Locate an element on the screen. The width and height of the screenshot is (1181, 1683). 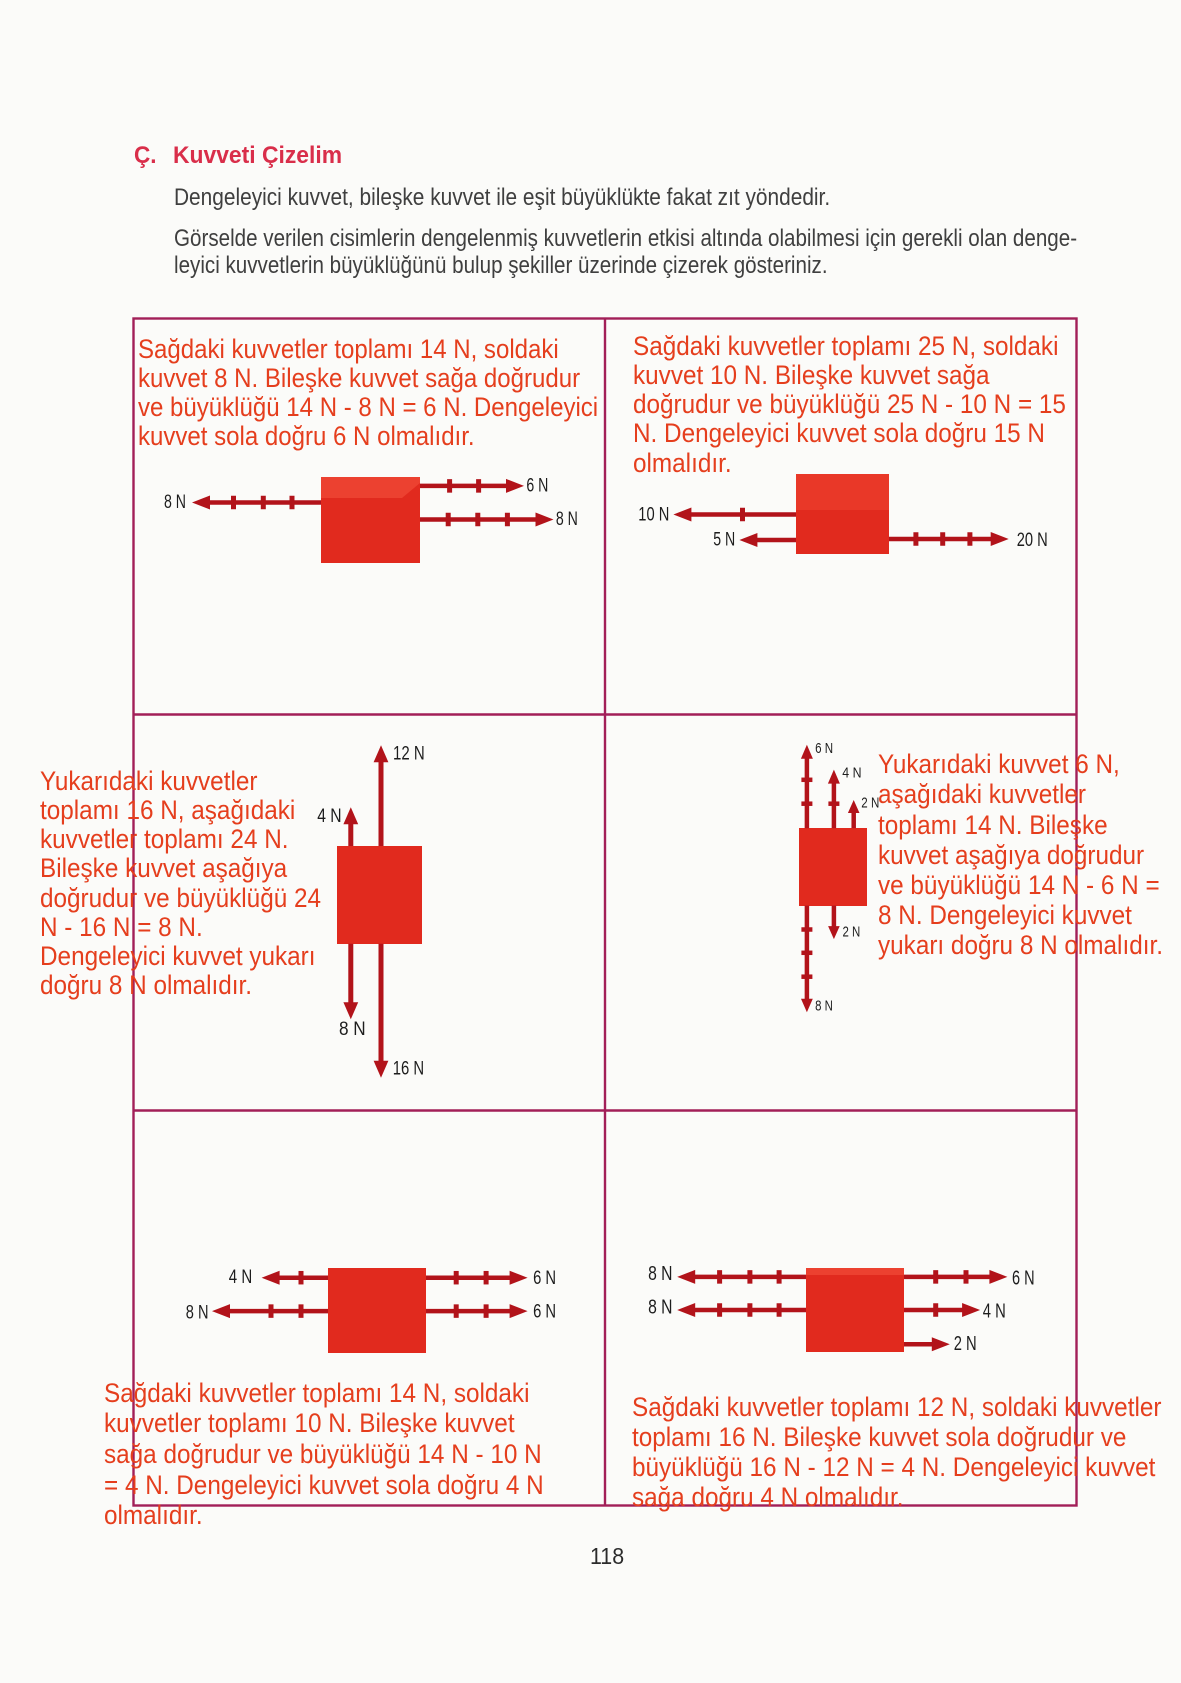
svg-text: 12 N is located at coordinates (409, 754).